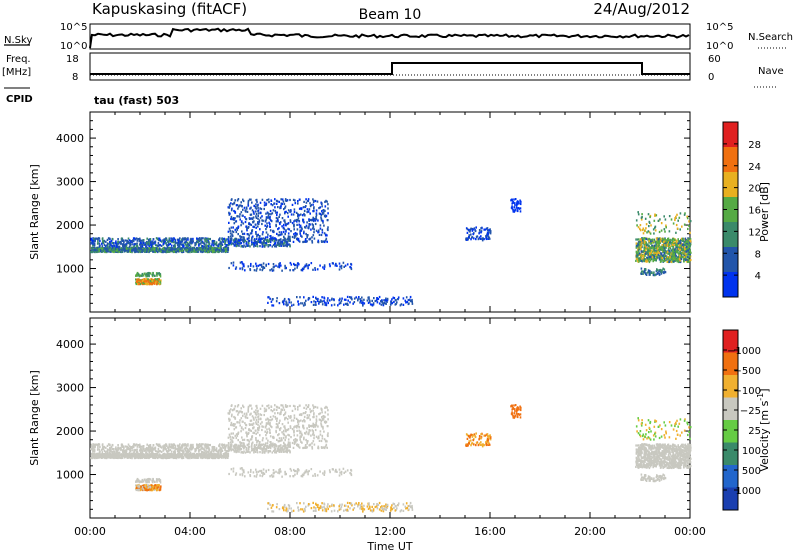  I want to click on y-tick-label: 1000, so click(70, 269).